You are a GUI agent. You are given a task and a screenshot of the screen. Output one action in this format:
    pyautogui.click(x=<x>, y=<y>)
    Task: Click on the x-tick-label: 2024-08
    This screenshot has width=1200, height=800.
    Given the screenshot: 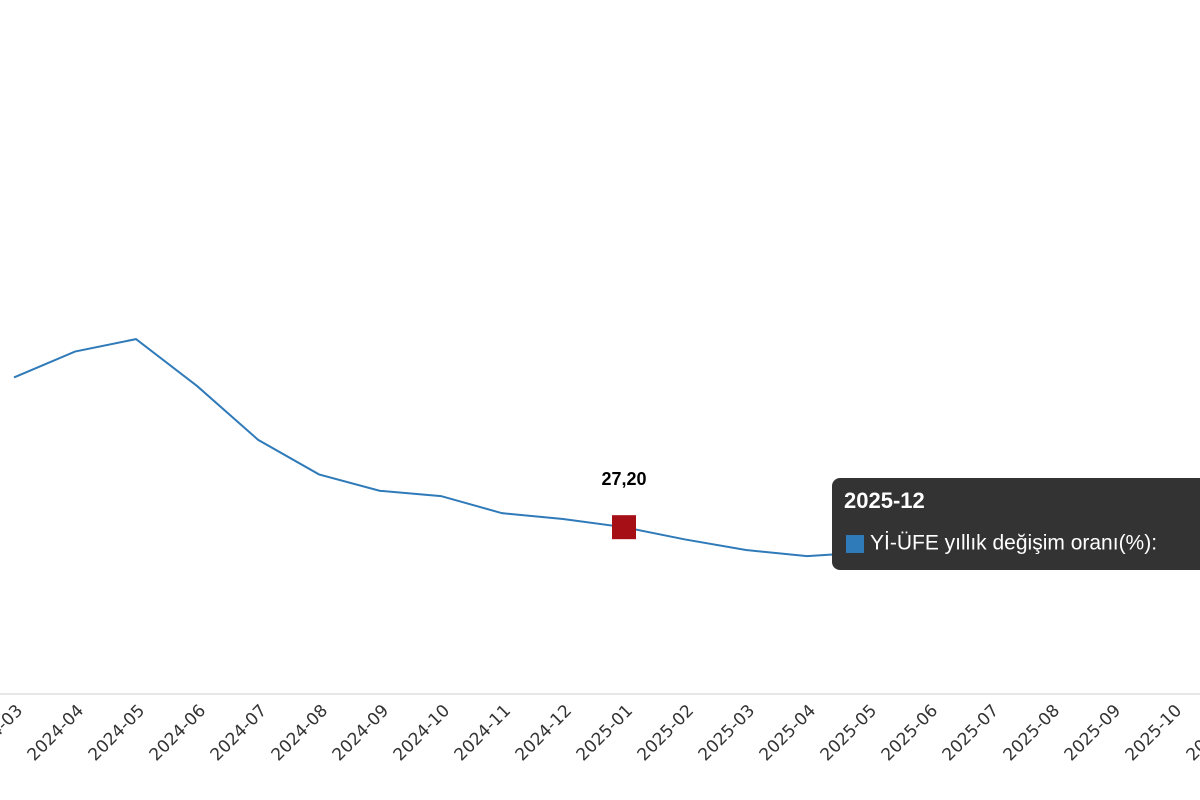 What is the action you would take?
    pyautogui.click(x=300, y=733)
    